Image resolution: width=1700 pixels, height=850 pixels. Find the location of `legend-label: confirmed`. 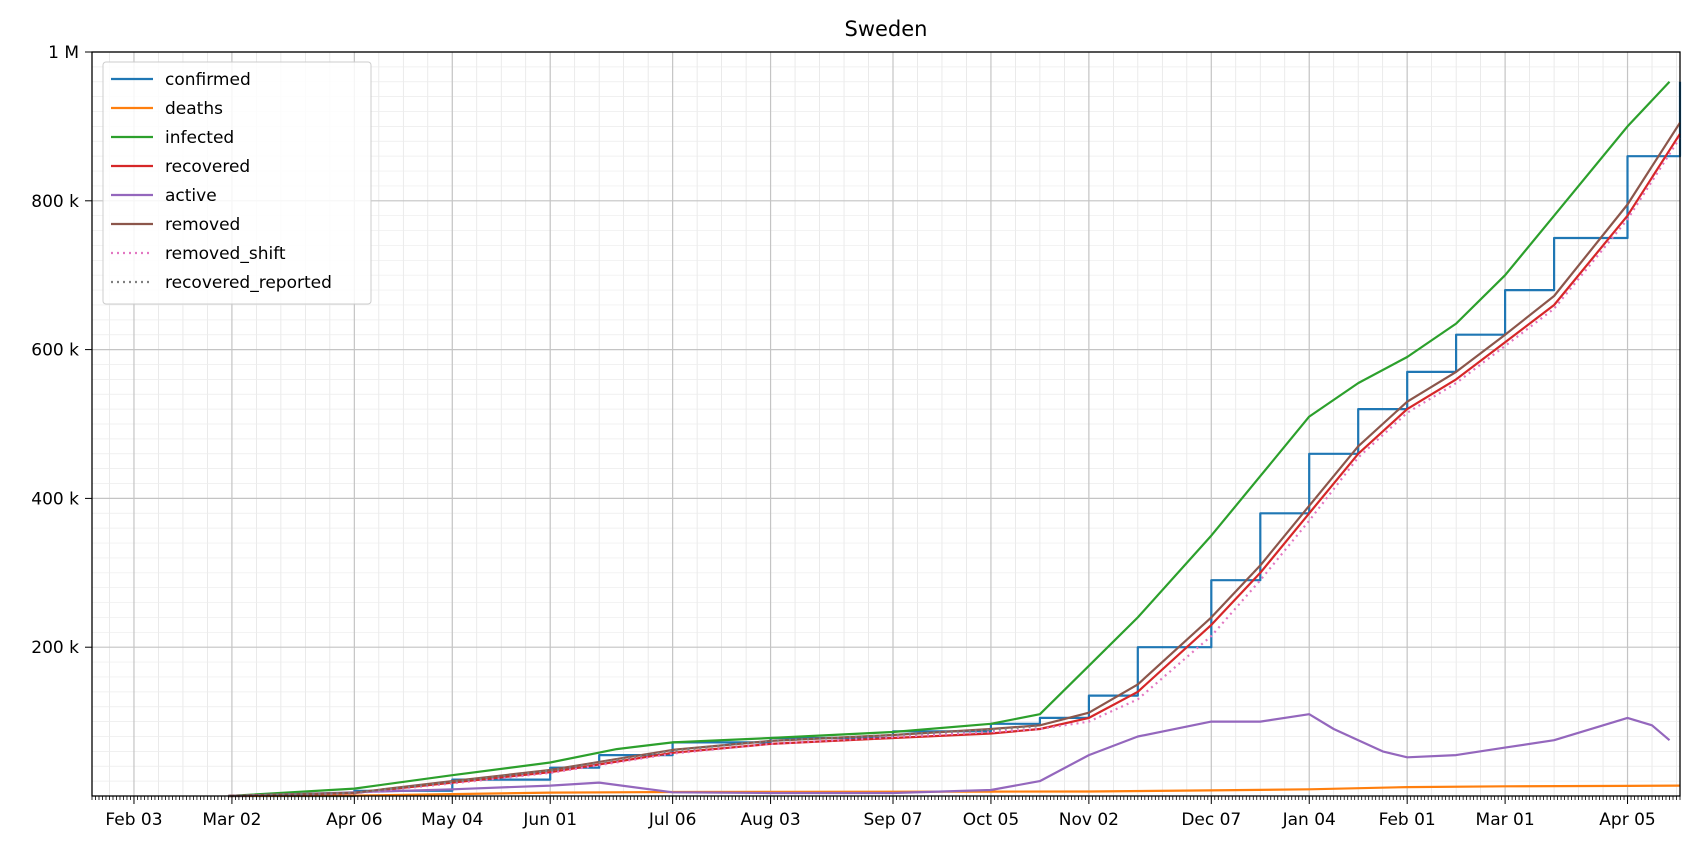

legend-label: confirmed is located at coordinates (208, 80).